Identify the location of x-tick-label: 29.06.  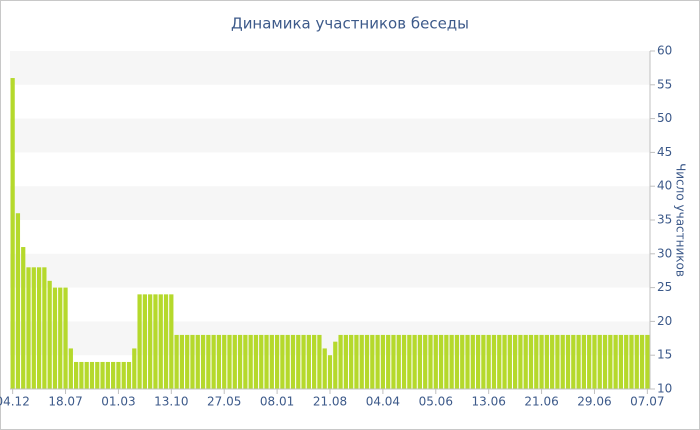
(594, 402).